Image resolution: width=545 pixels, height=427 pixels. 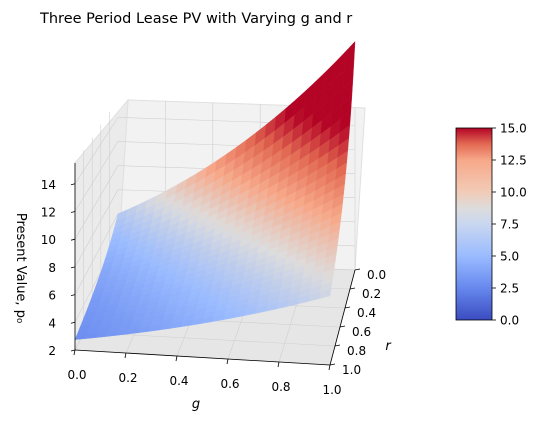 I want to click on r-tick-label: 0.2, so click(x=371, y=294).